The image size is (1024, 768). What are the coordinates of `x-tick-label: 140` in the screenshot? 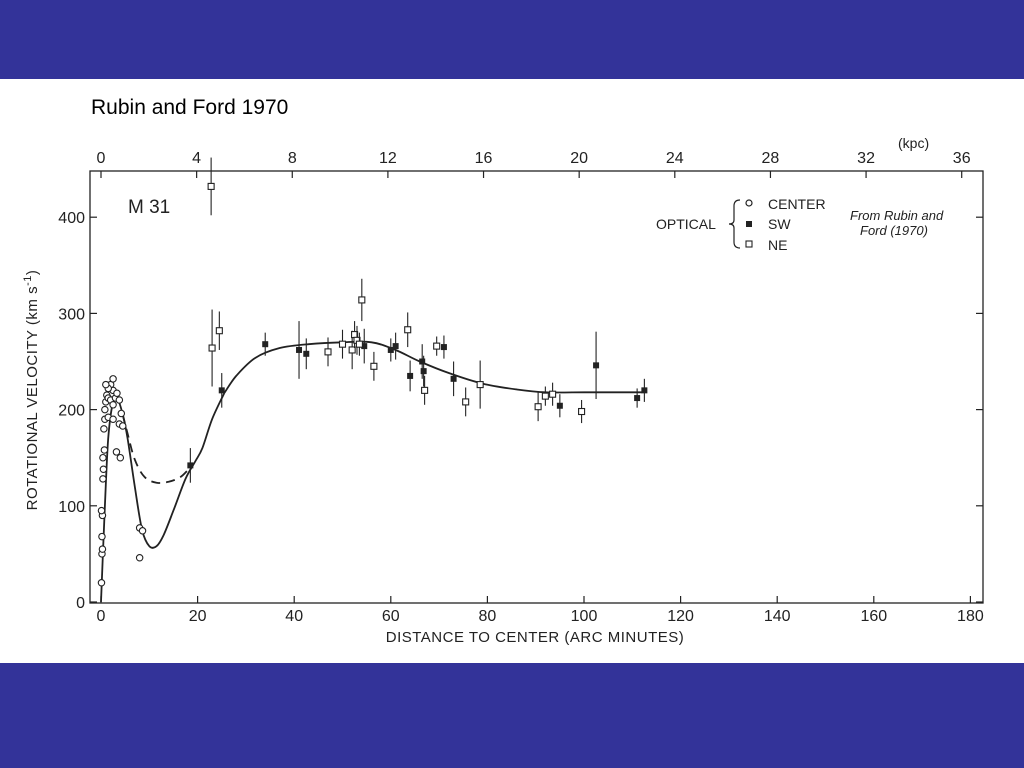 It's located at (777, 616).